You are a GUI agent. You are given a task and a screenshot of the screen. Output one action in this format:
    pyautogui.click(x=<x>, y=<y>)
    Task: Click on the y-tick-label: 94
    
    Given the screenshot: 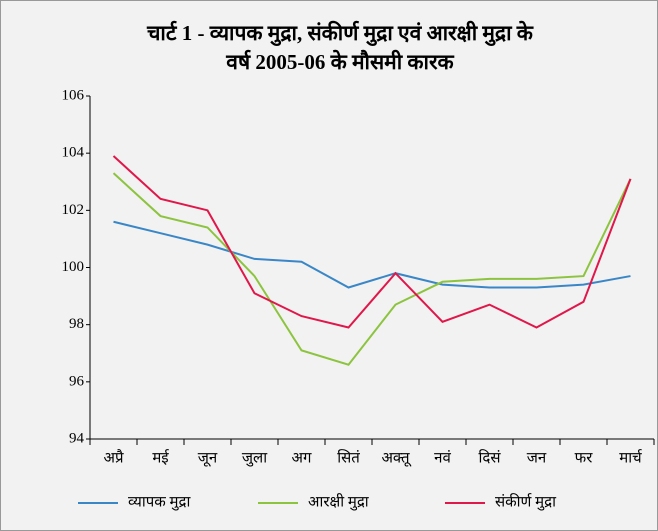 What is the action you would take?
    pyautogui.click(x=77, y=438)
    